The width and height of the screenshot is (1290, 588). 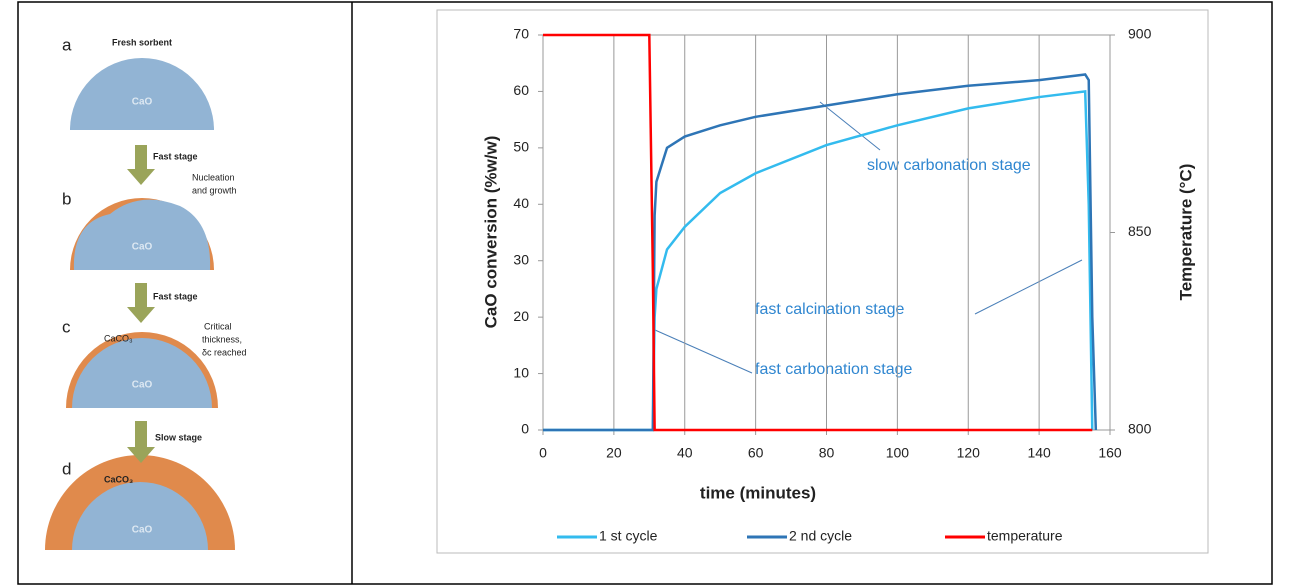 What do you see at coordinates (827, 453) in the screenshot?
I see `x-tick-label: 80` at bounding box center [827, 453].